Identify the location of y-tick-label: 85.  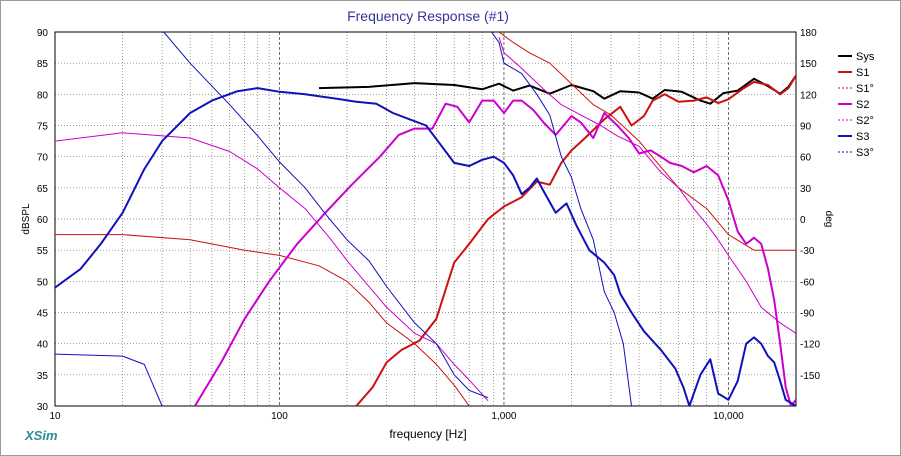
(43, 64).